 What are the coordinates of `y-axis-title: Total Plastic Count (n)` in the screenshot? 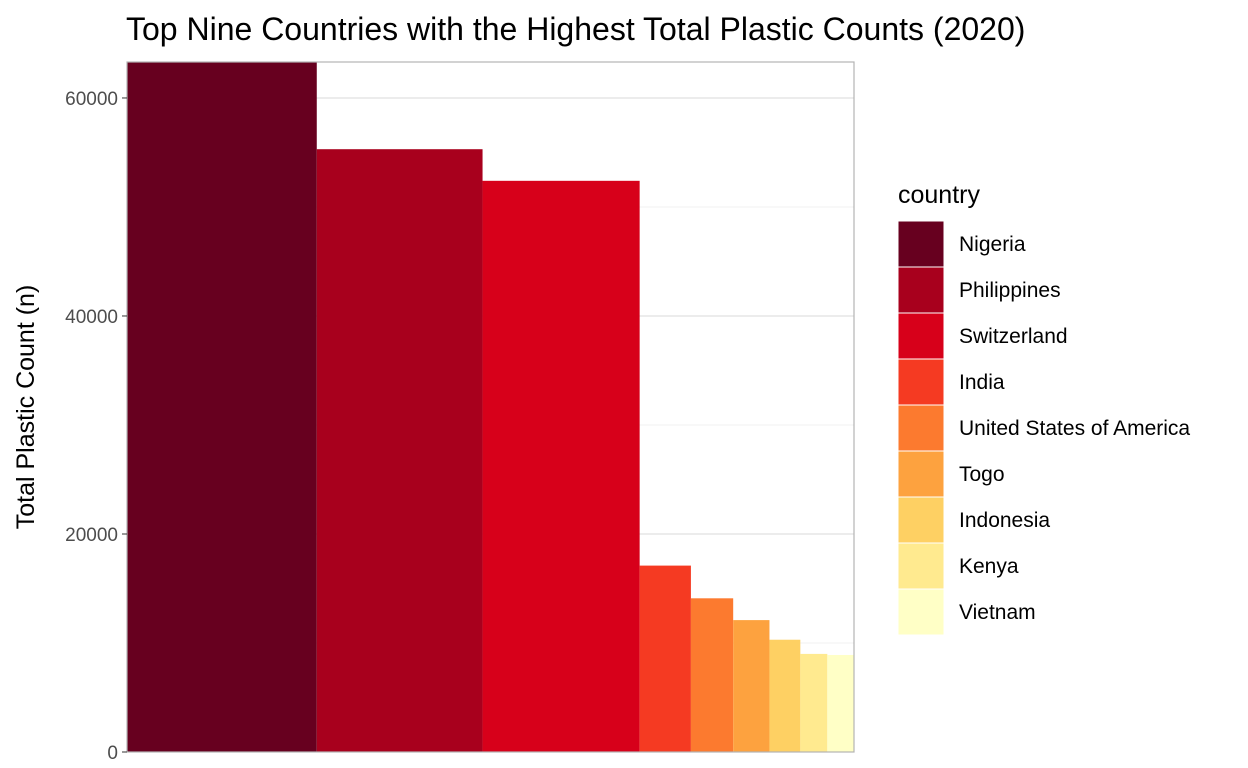 It's located at (26, 407).